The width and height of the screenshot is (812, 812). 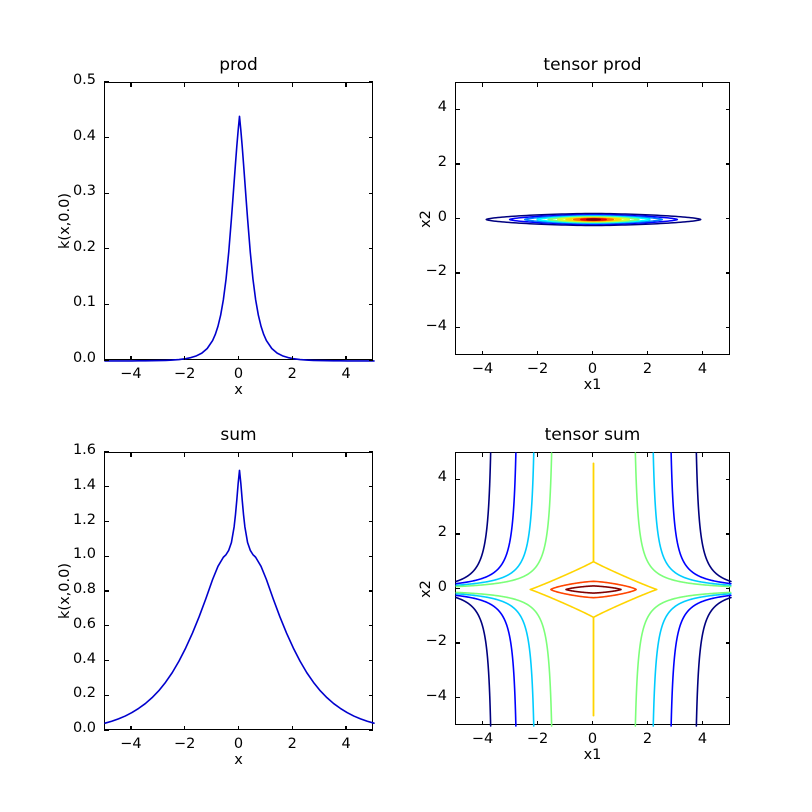 What do you see at coordinates (647, 739) in the screenshot?
I see `x-tick-label: 2` at bounding box center [647, 739].